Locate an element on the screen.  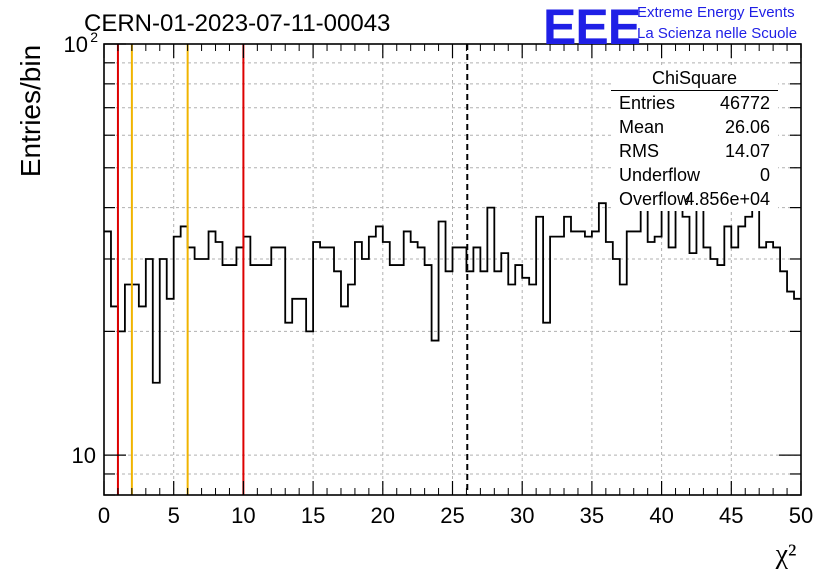
stat-row-entries: Entries 46772 is located at coordinates (694, 103).